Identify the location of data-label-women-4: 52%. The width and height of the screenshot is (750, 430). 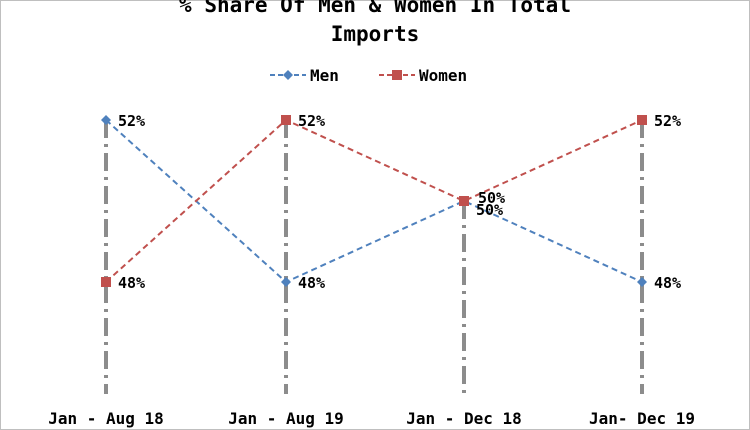
(667, 121).